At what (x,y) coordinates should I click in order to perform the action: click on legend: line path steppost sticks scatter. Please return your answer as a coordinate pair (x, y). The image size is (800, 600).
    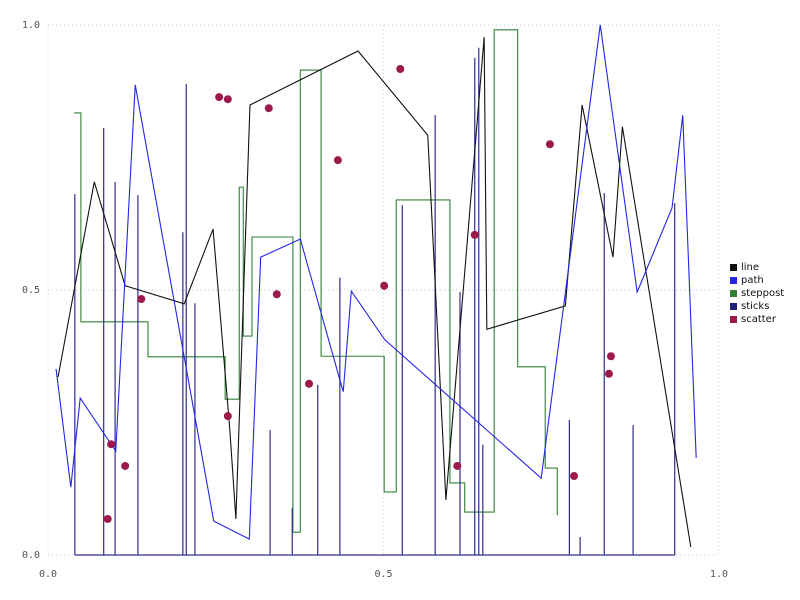
    Looking at the image, I should click on (757, 293).